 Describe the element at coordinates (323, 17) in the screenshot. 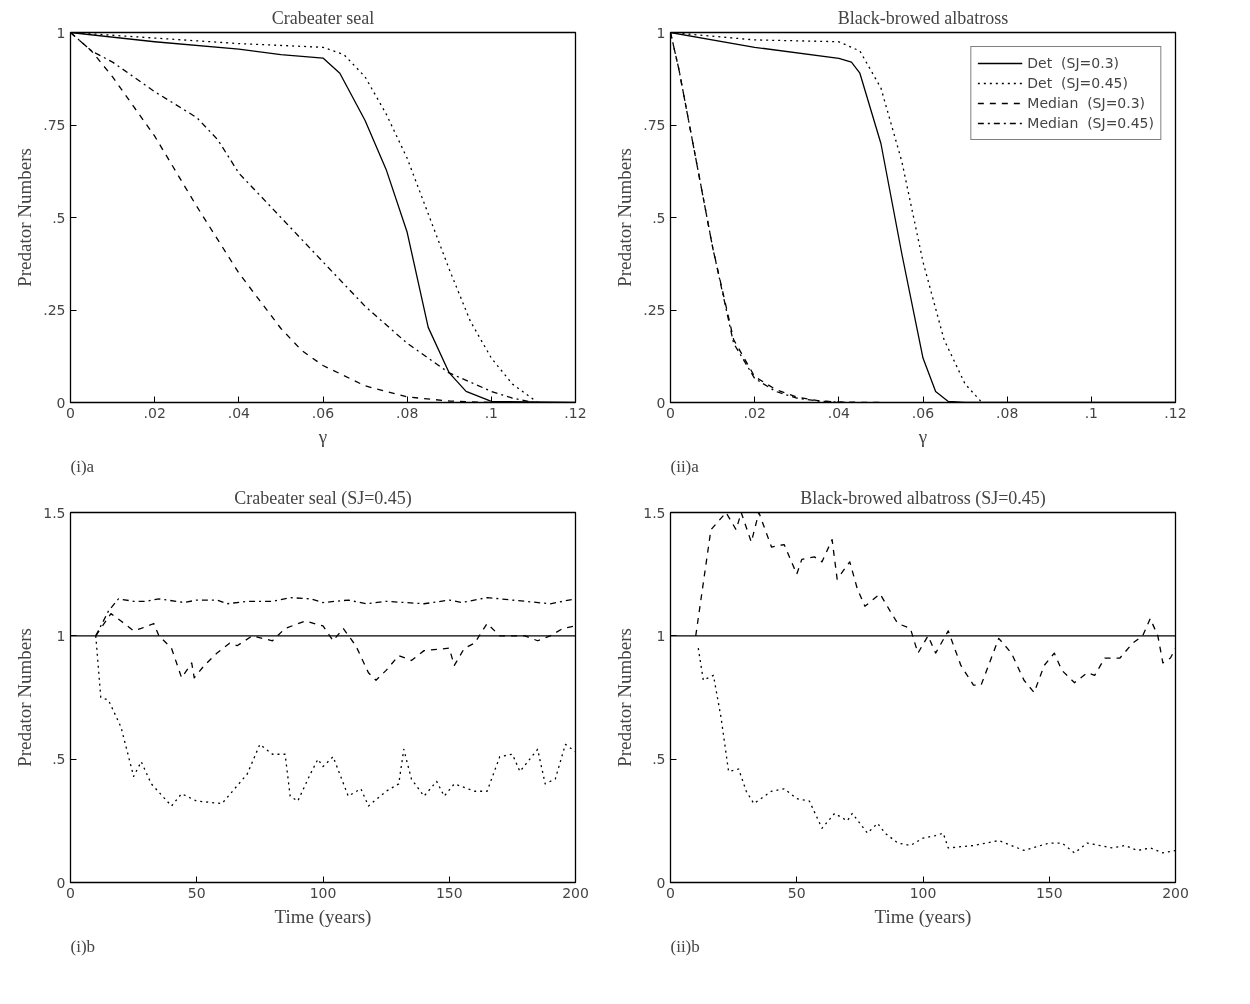

I see `chart-title: Crabeater seal` at that location.